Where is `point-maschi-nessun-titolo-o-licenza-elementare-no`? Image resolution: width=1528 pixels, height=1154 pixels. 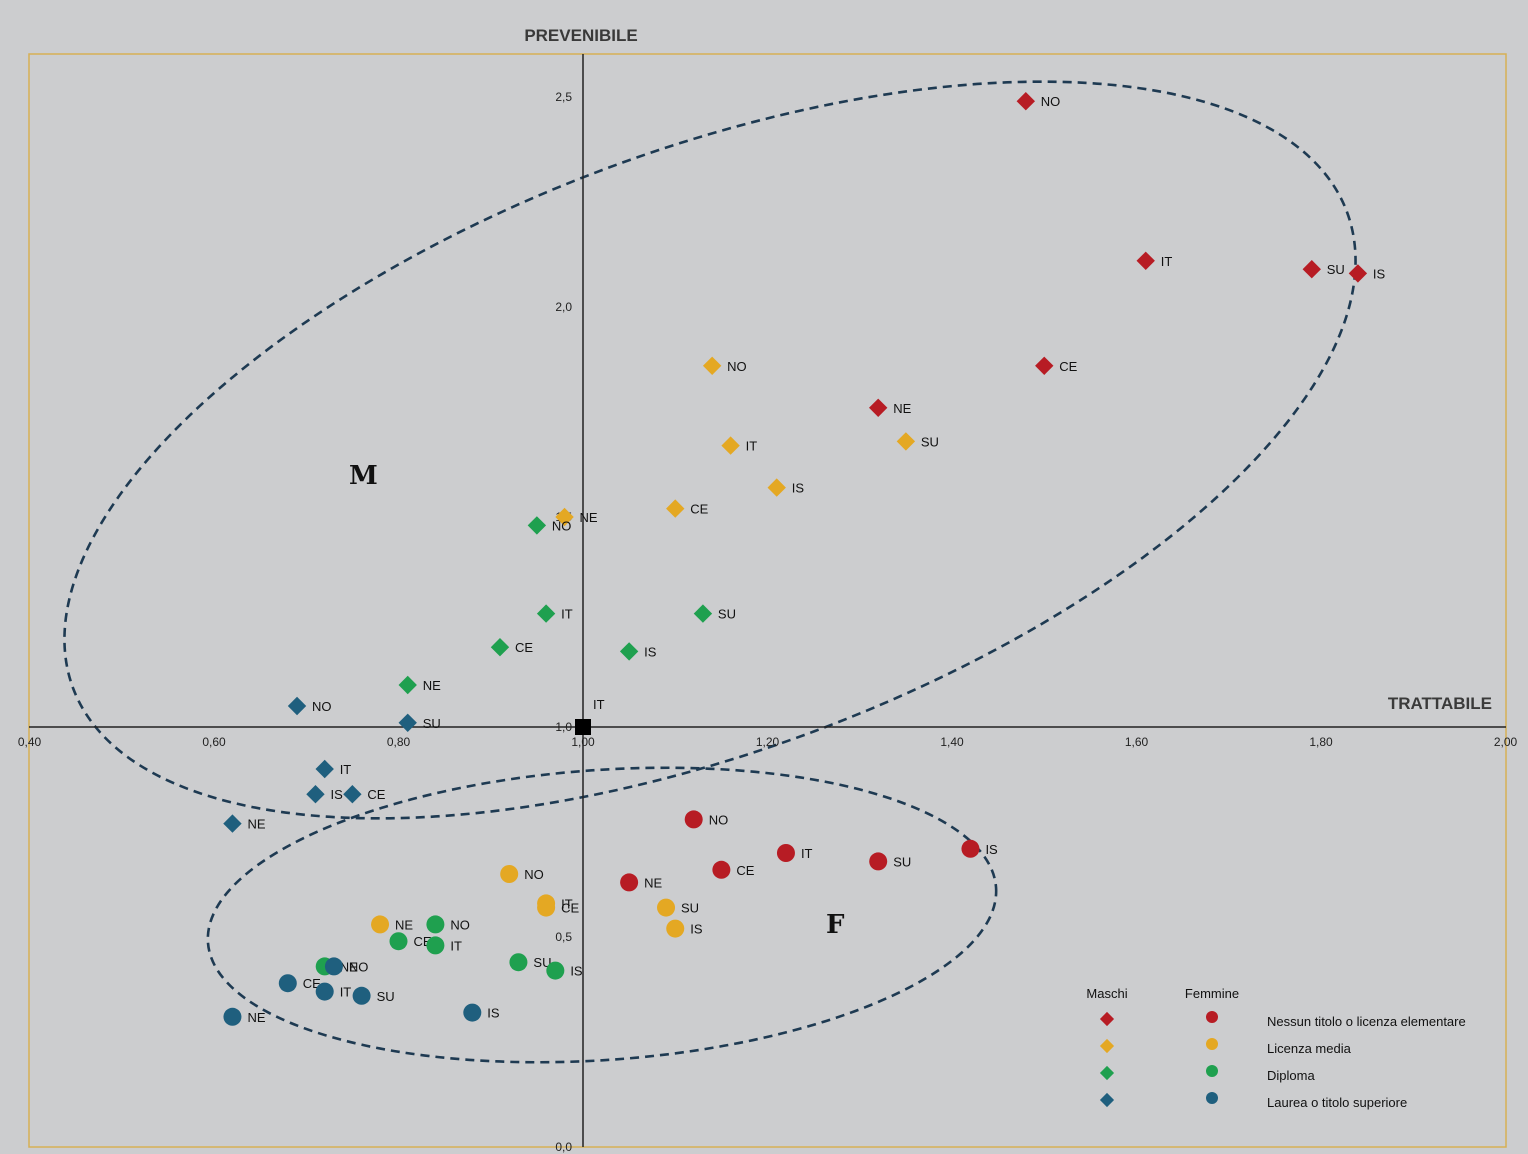 point-maschi-nessun-titolo-o-licenza-elementare-no is located at coordinates (1025, 101).